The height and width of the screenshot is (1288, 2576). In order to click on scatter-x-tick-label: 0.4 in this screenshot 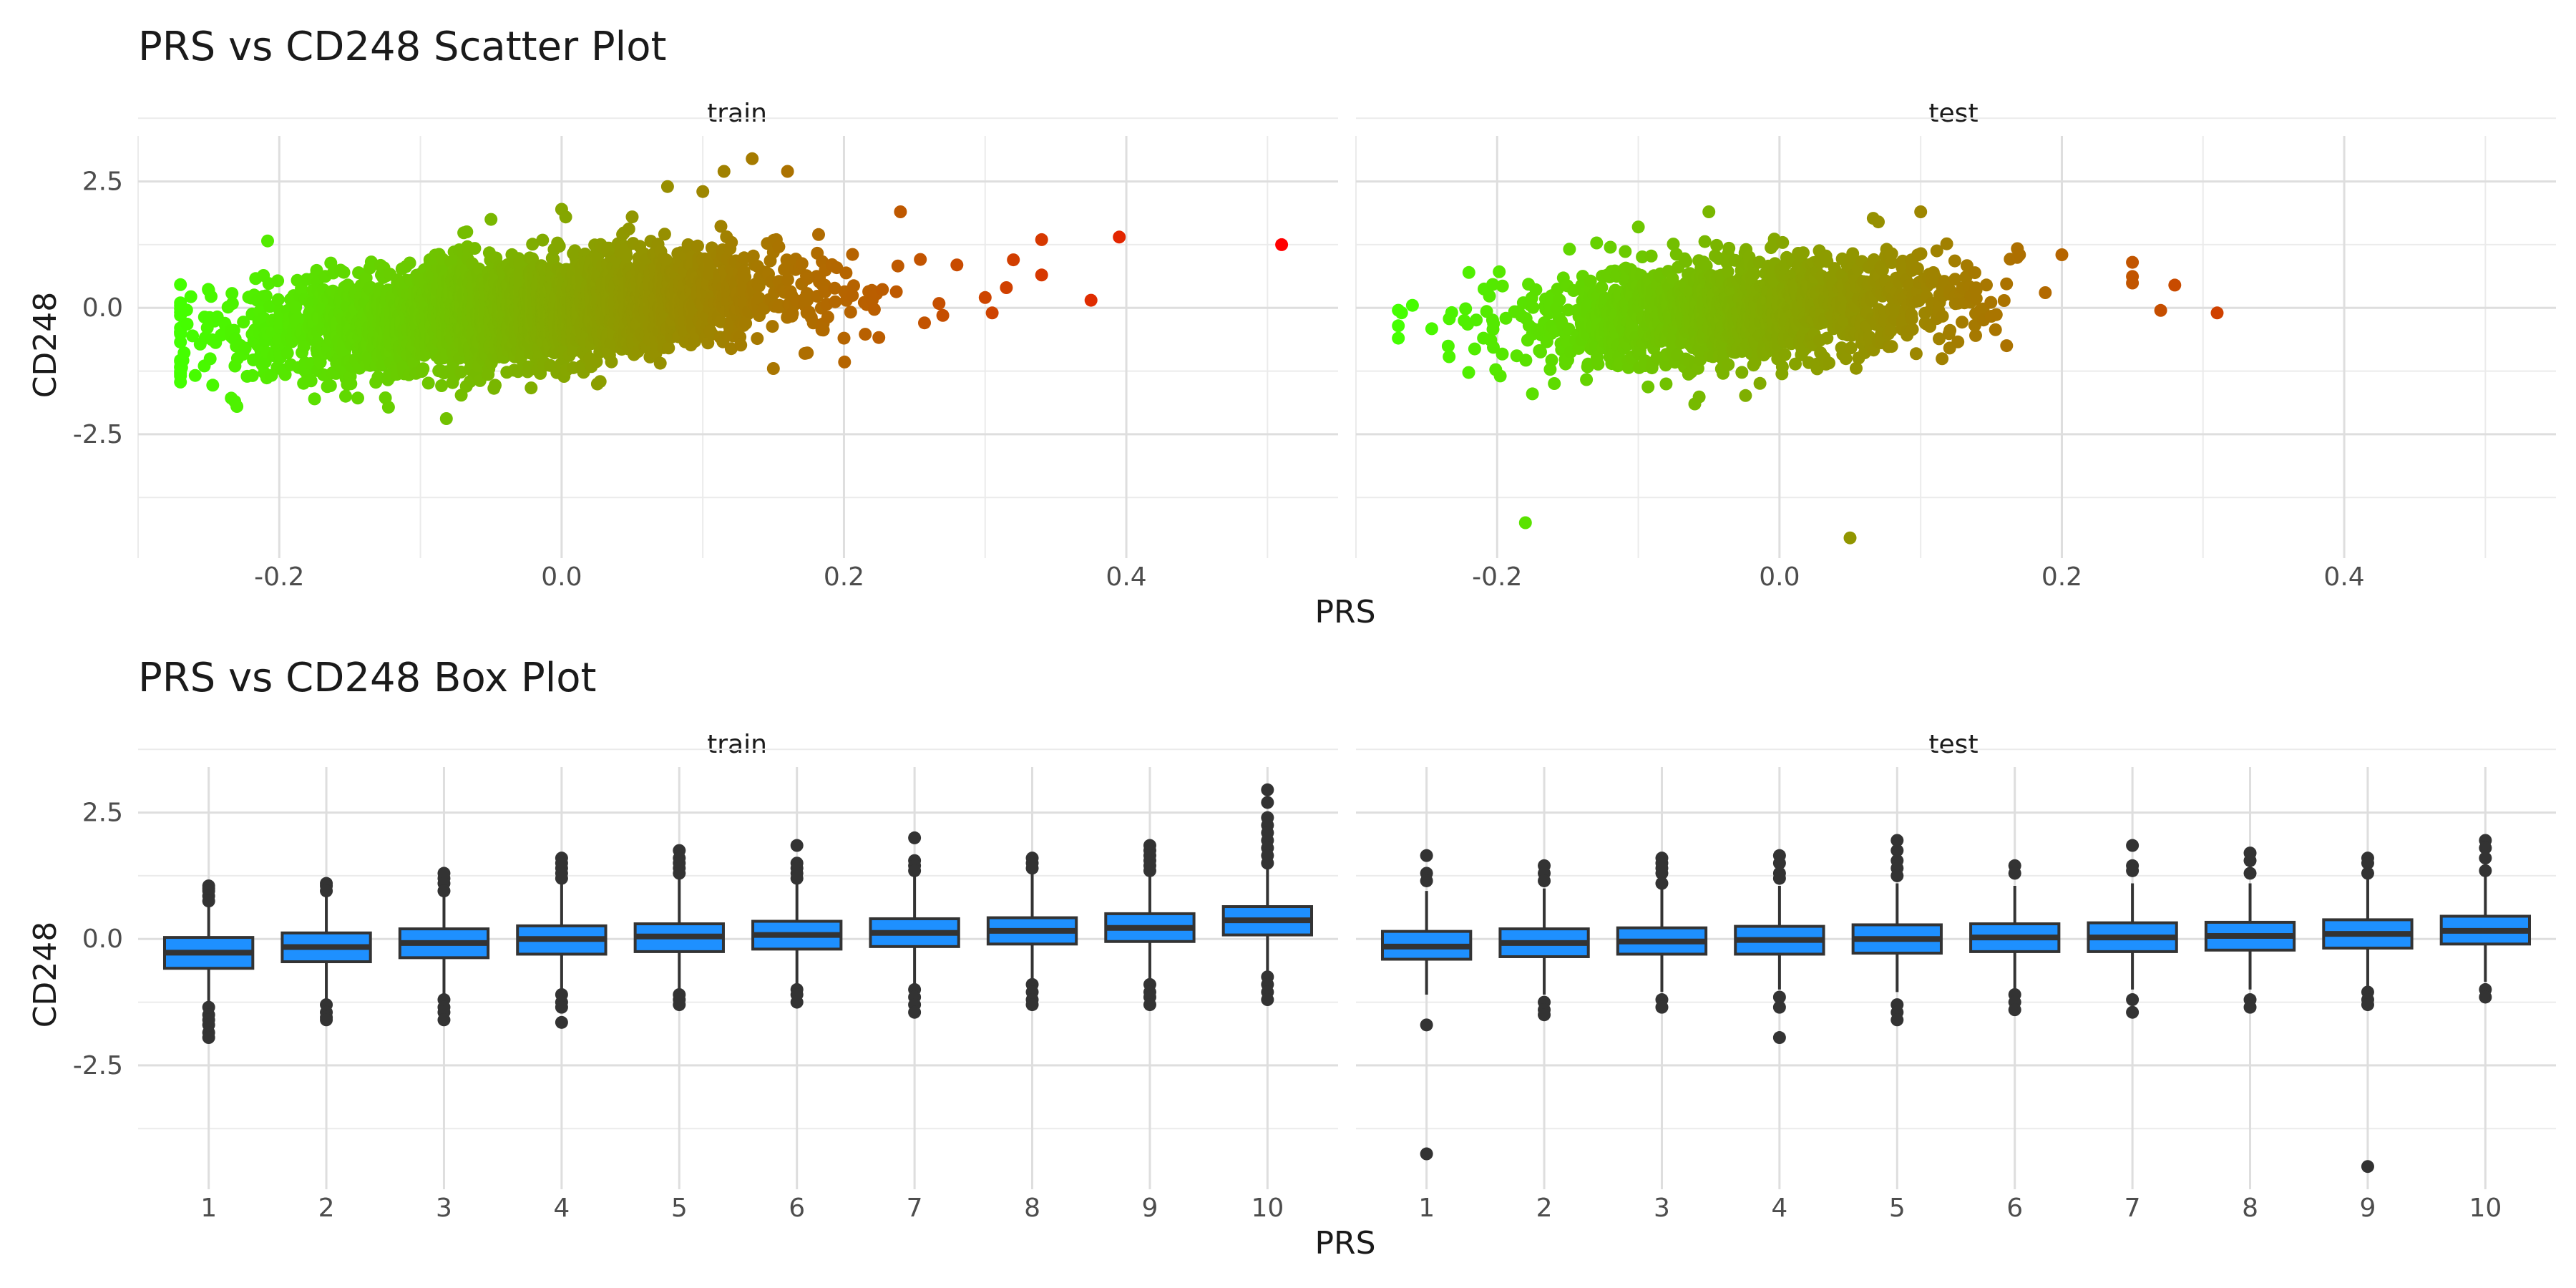, I will do `click(1126, 577)`.